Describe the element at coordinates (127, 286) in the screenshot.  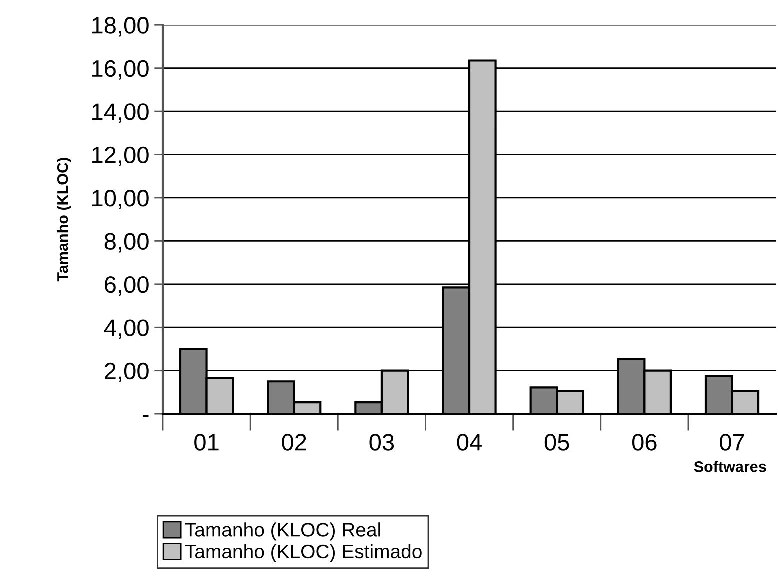
I see `y-tick-label: 6,00` at that location.